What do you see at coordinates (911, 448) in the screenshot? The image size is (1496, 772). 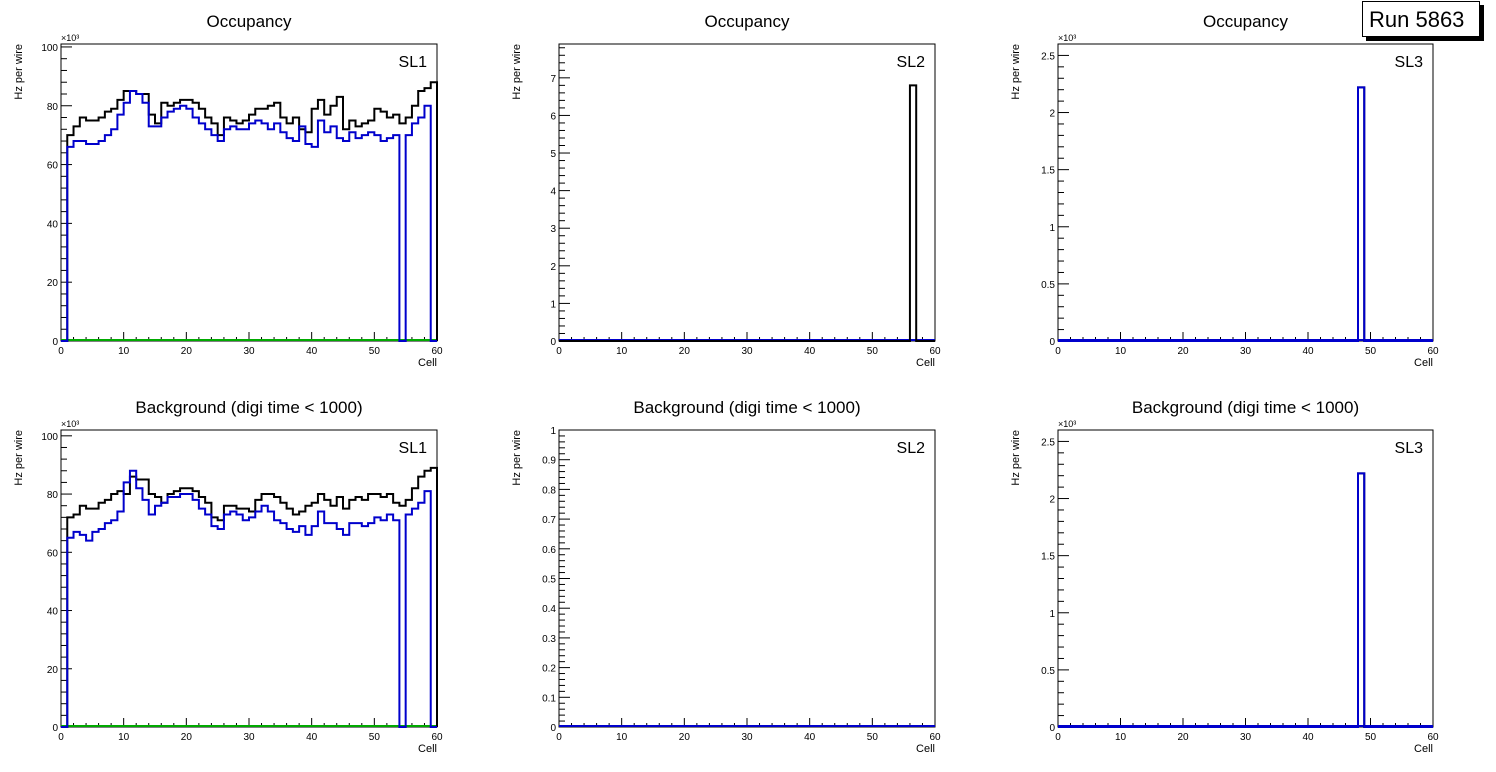 I see `superlayer-label: SL2` at bounding box center [911, 448].